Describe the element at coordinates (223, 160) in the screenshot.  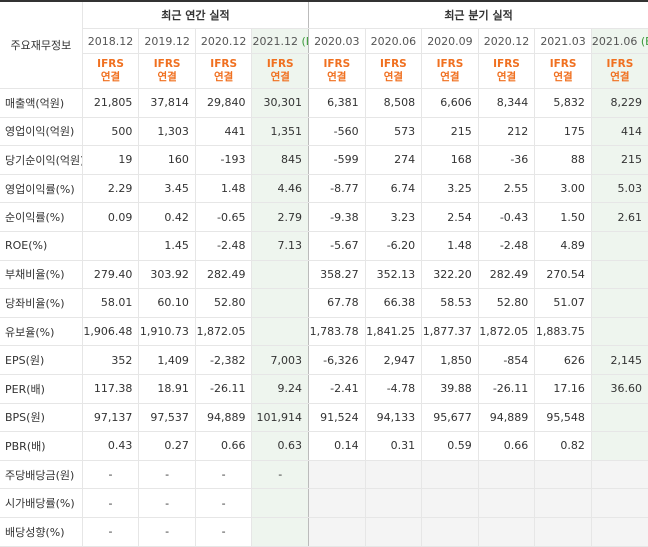
I see `table-cell: -193` at that location.